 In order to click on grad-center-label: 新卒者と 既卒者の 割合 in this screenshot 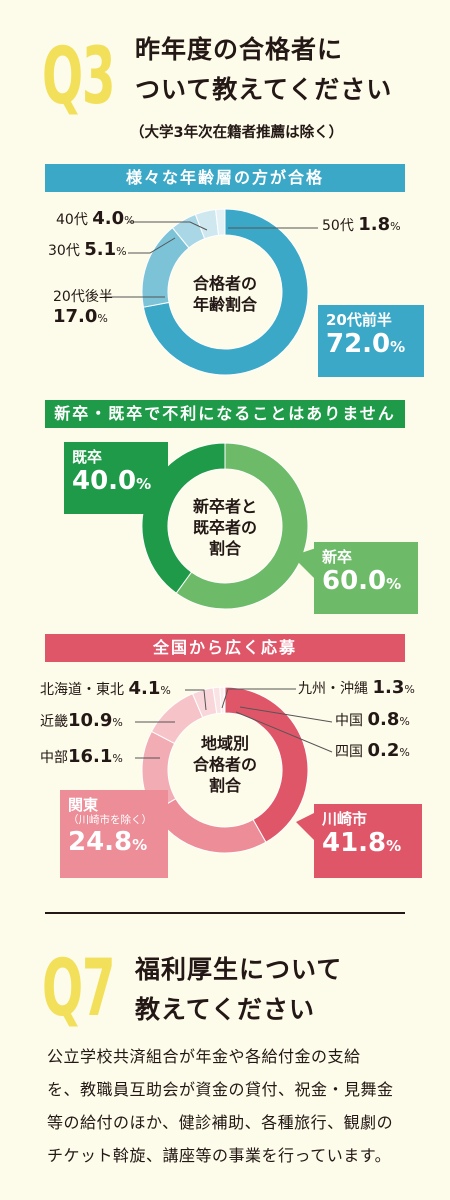, I will do `click(225, 527)`.